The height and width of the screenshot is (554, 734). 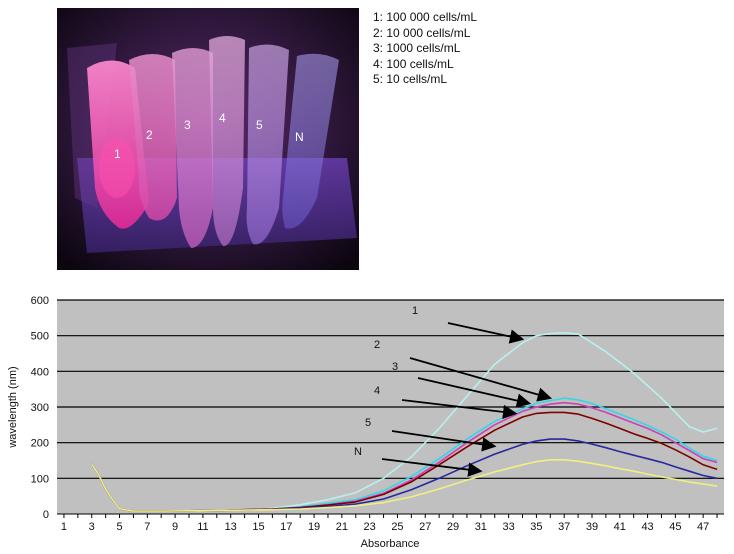 I want to click on legend-item-5: 5: 10 cells/mL, so click(x=410, y=79).